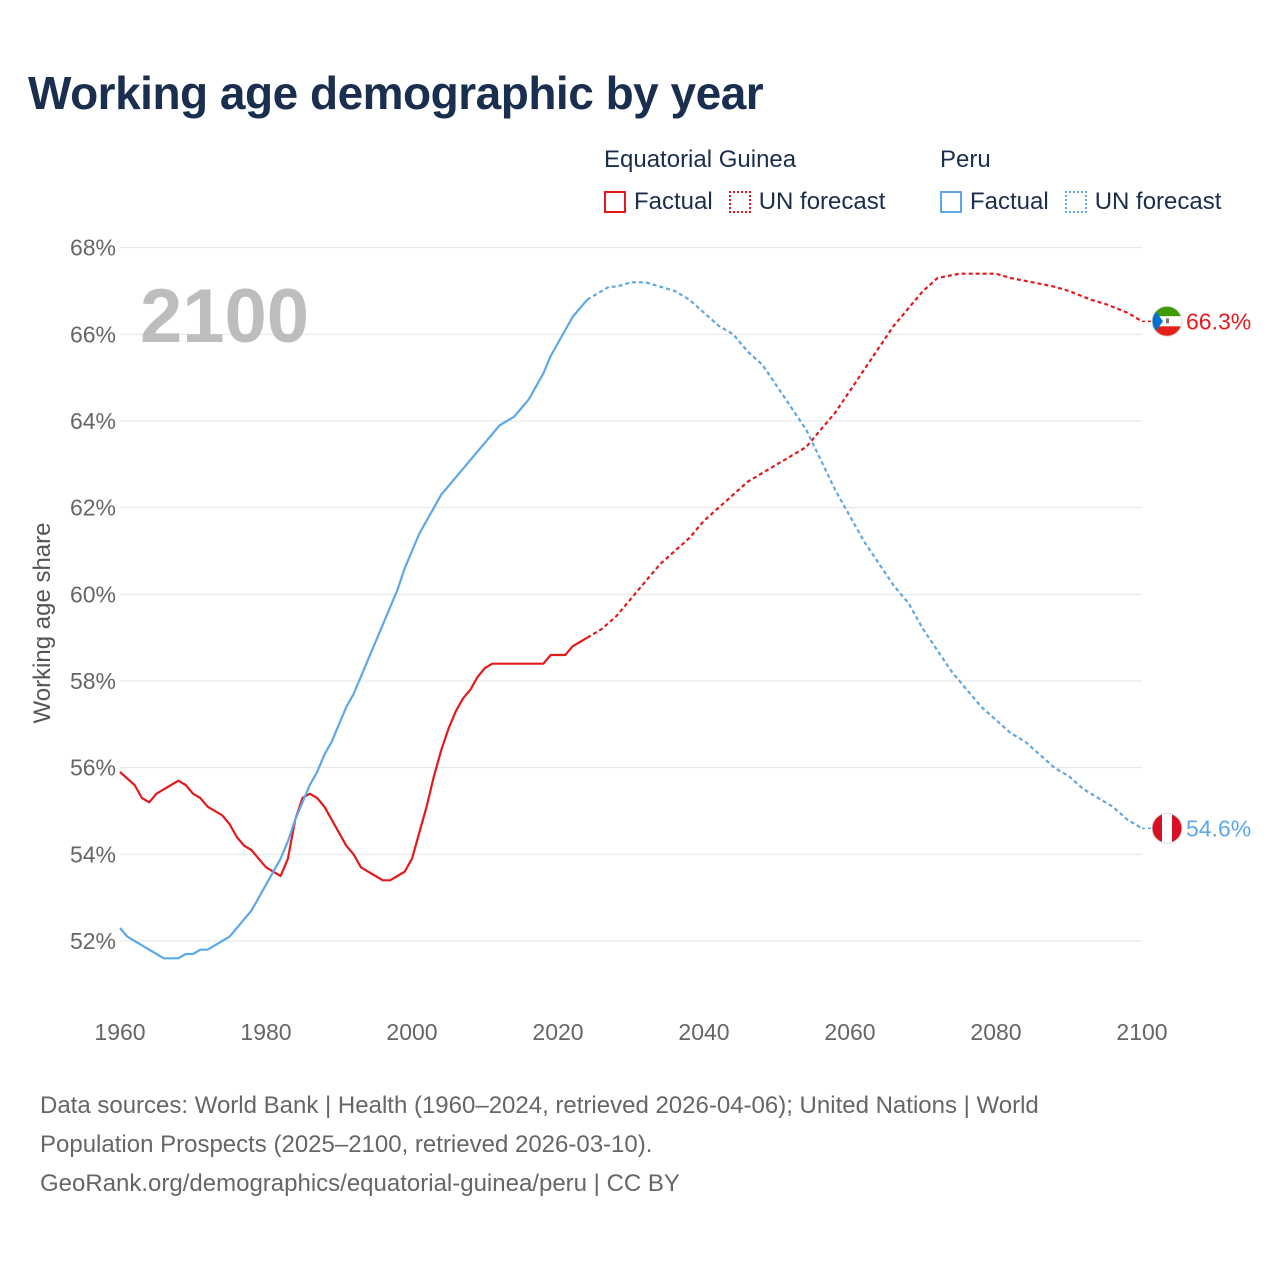  Describe the element at coordinates (864, 455) in the screenshot. I see `series-line-equatorial-guinea-forecast` at that location.